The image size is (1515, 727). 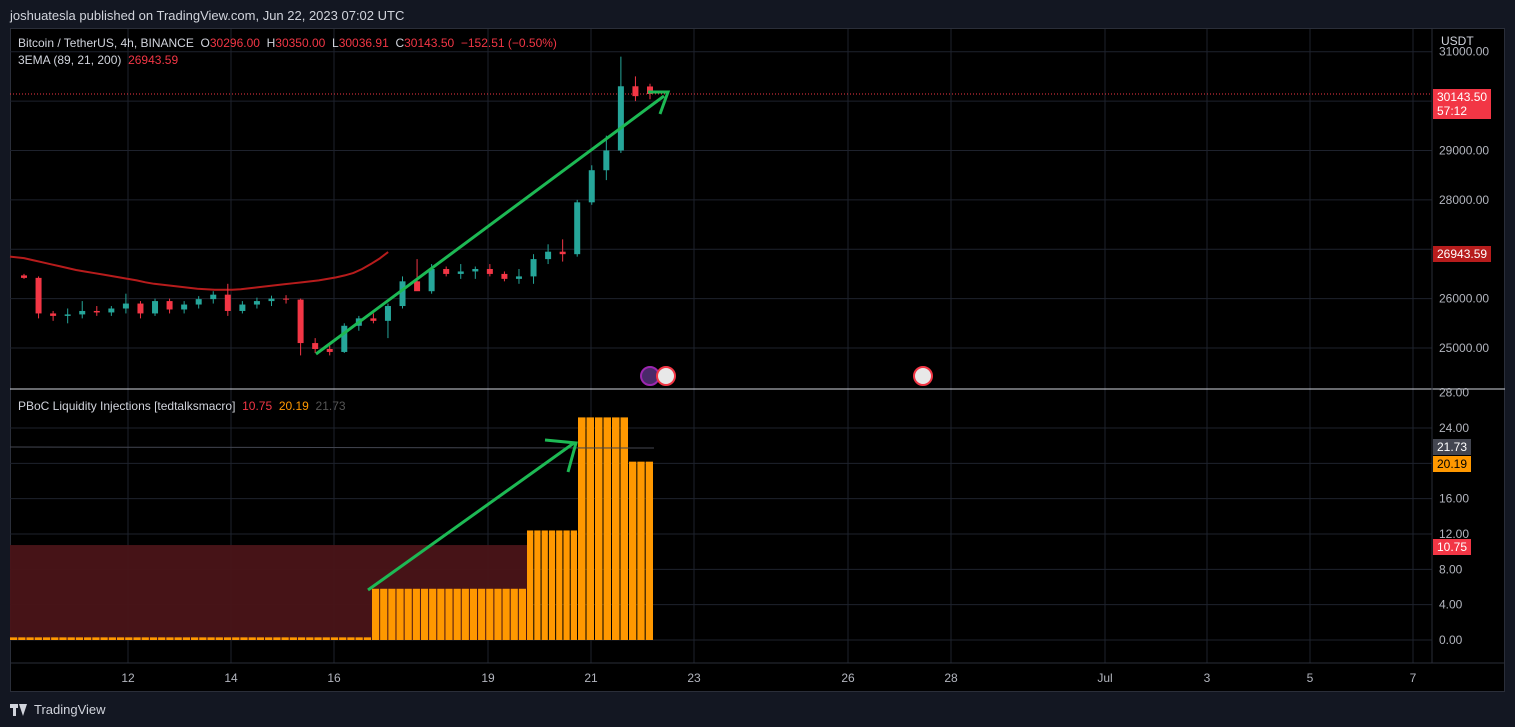 I want to click on sub-tick: 16.00, so click(x=1454, y=499).